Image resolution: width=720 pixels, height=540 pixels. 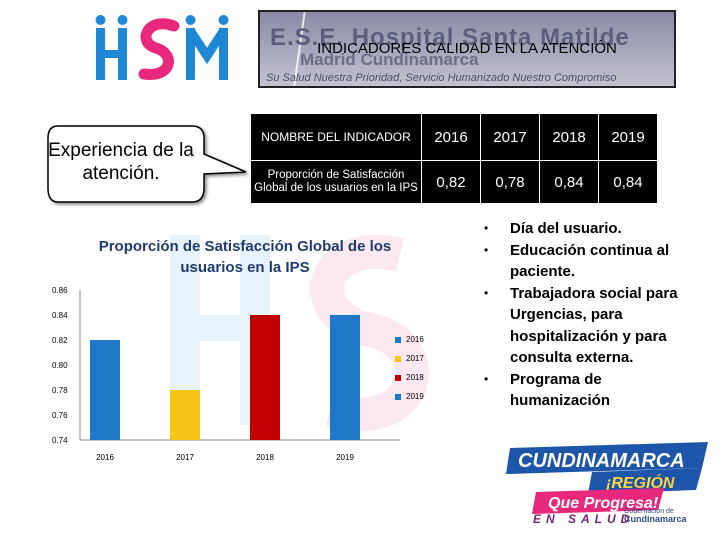 What do you see at coordinates (60, 340) in the screenshot?
I see `y-tick-label: 0.82` at bounding box center [60, 340].